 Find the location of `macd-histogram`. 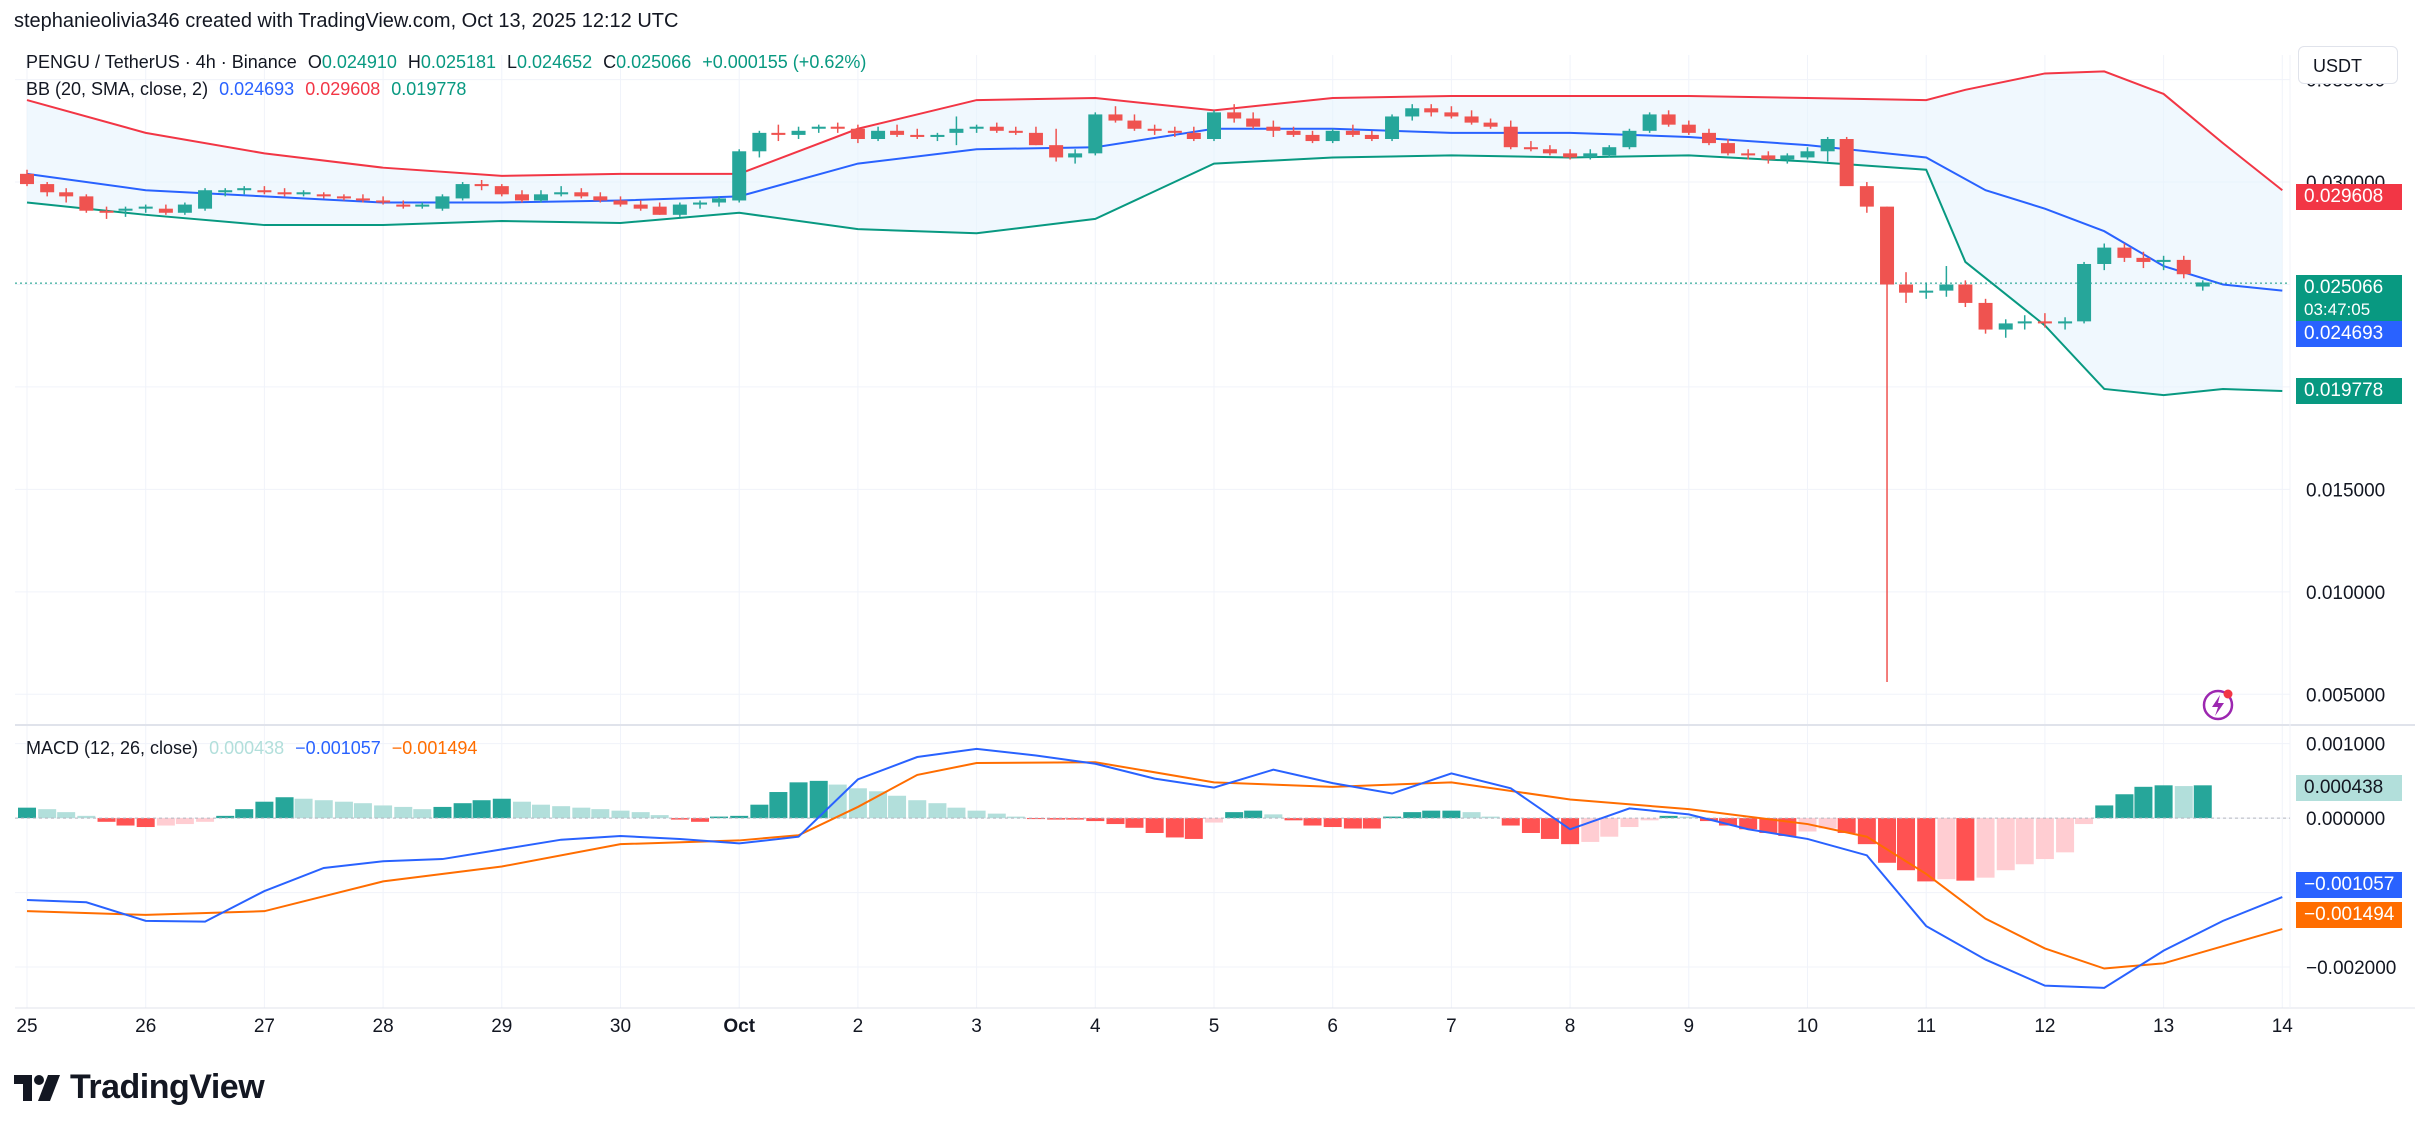

macd-histogram is located at coordinates (1115, 831).